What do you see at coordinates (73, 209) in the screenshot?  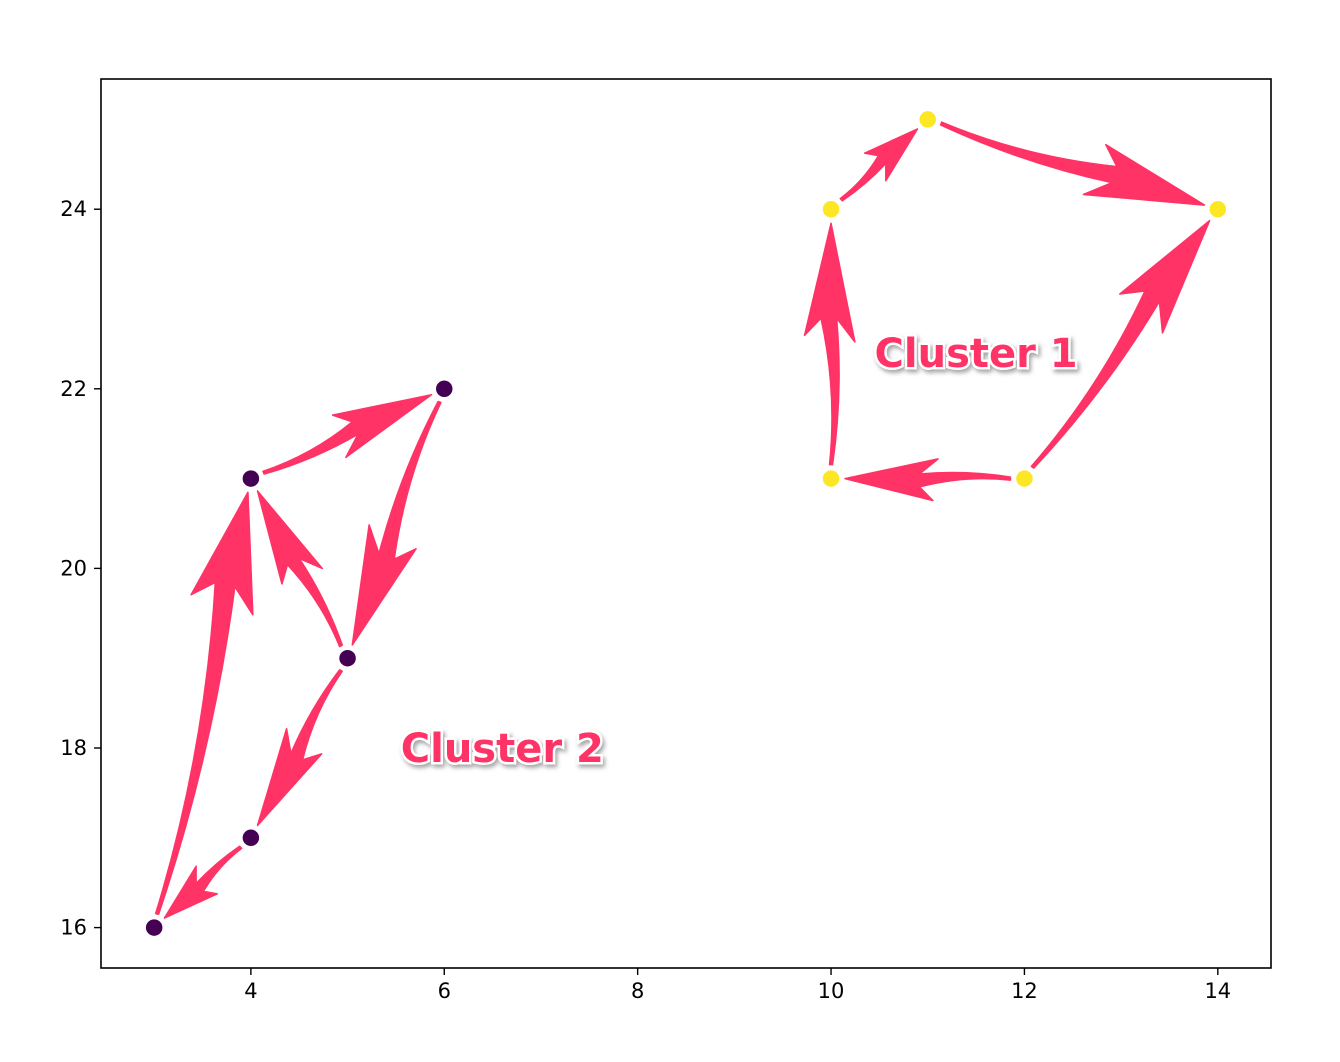 I see `y-tick-label: 24` at bounding box center [73, 209].